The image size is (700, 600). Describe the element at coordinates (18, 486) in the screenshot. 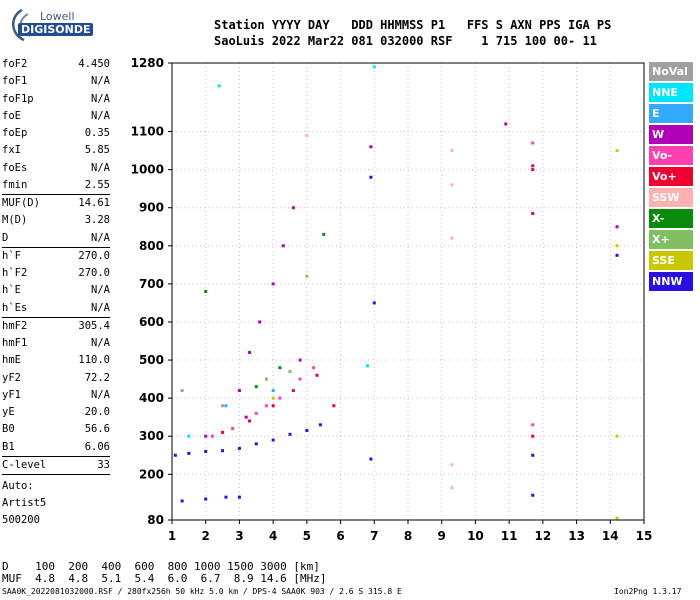

I see `auto-label: Auto:` at that location.